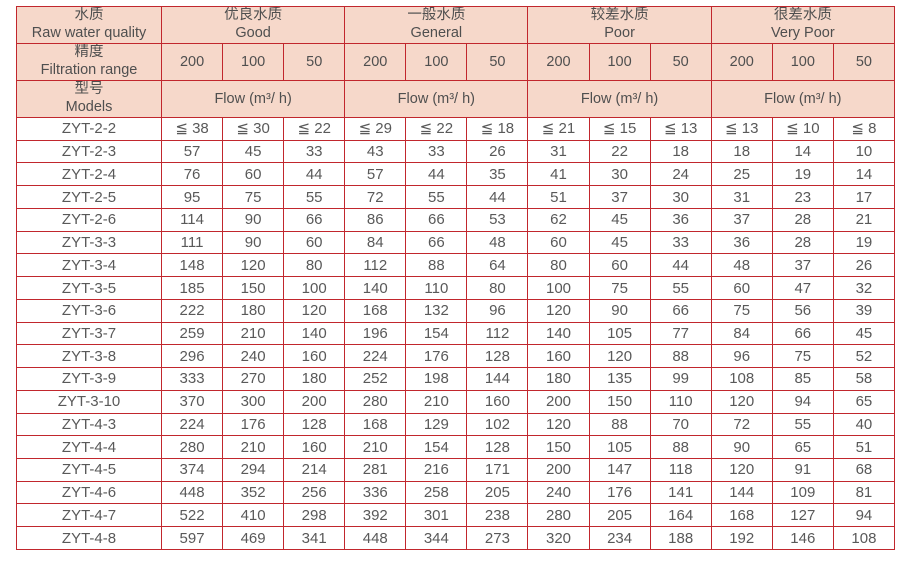  Describe the element at coordinates (497, 151) in the screenshot. I see `flow-value-cell: 26` at that location.